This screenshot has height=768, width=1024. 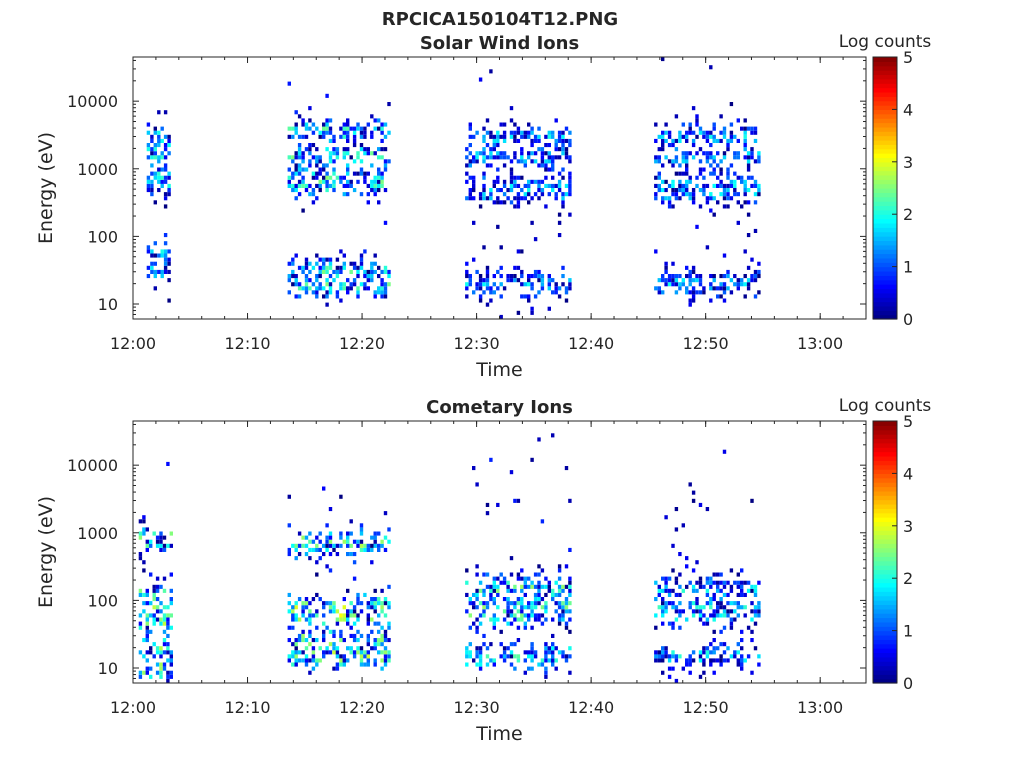 I want to click on panel-title: Solar Wind Ions, so click(x=499, y=43).